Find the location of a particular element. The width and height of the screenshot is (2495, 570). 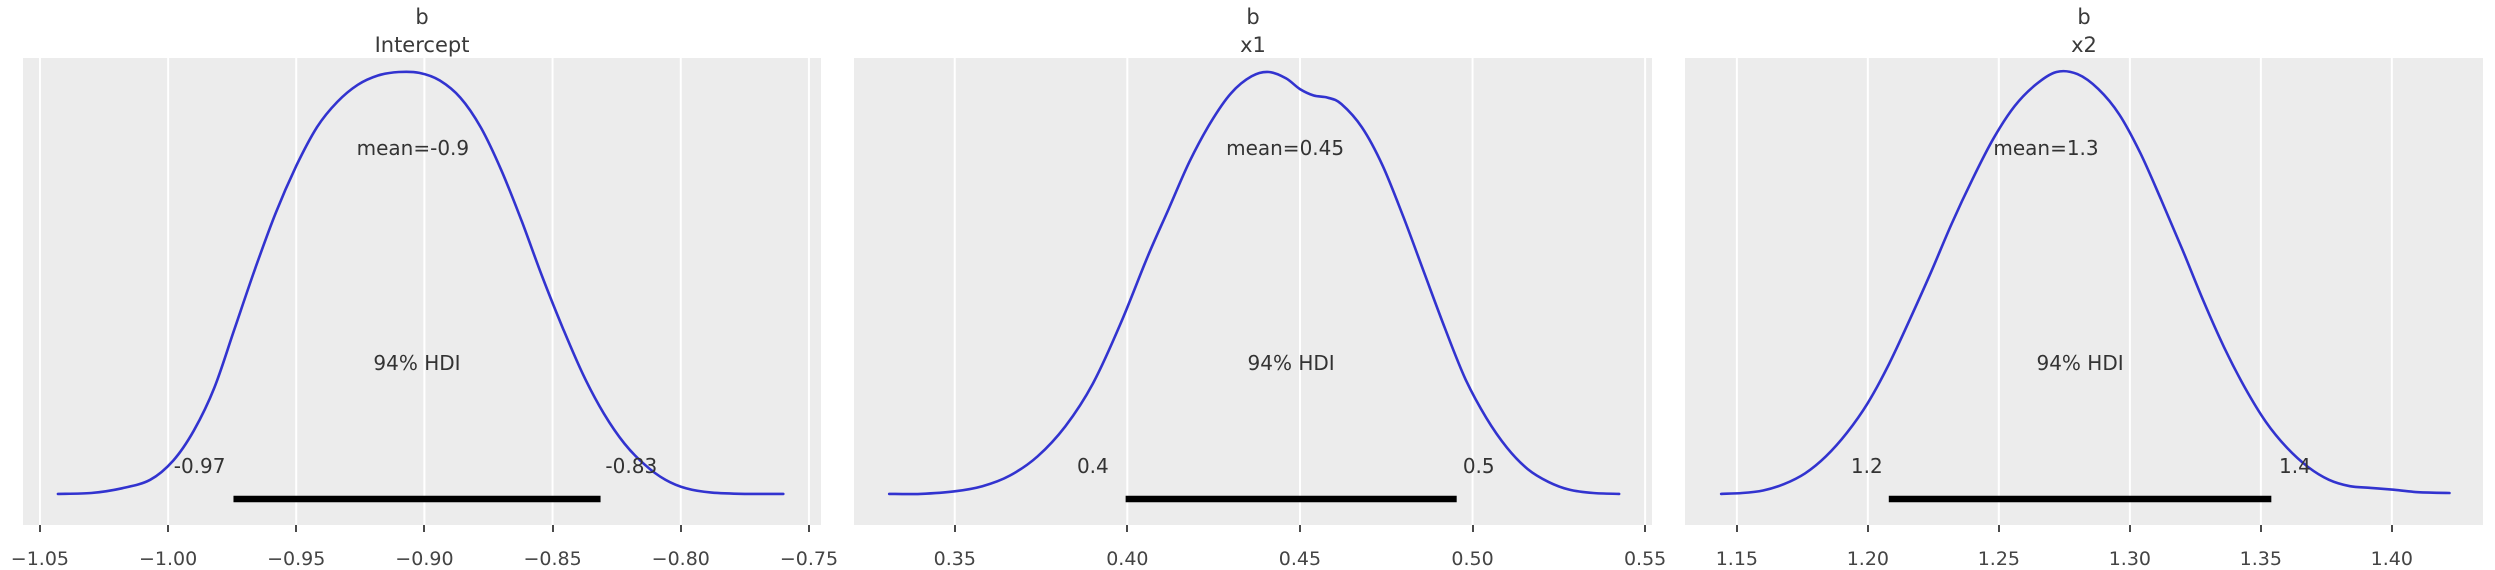

x-tick-label: −0.85 is located at coordinates (552, 559).